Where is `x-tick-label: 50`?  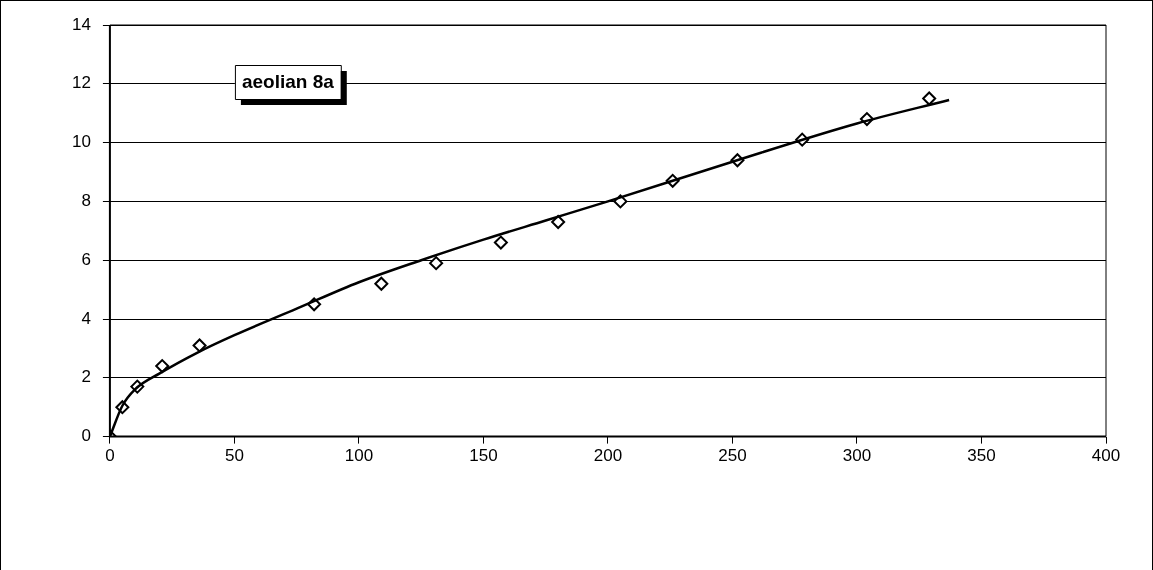
x-tick-label: 50 is located at coordinates (234, 456).